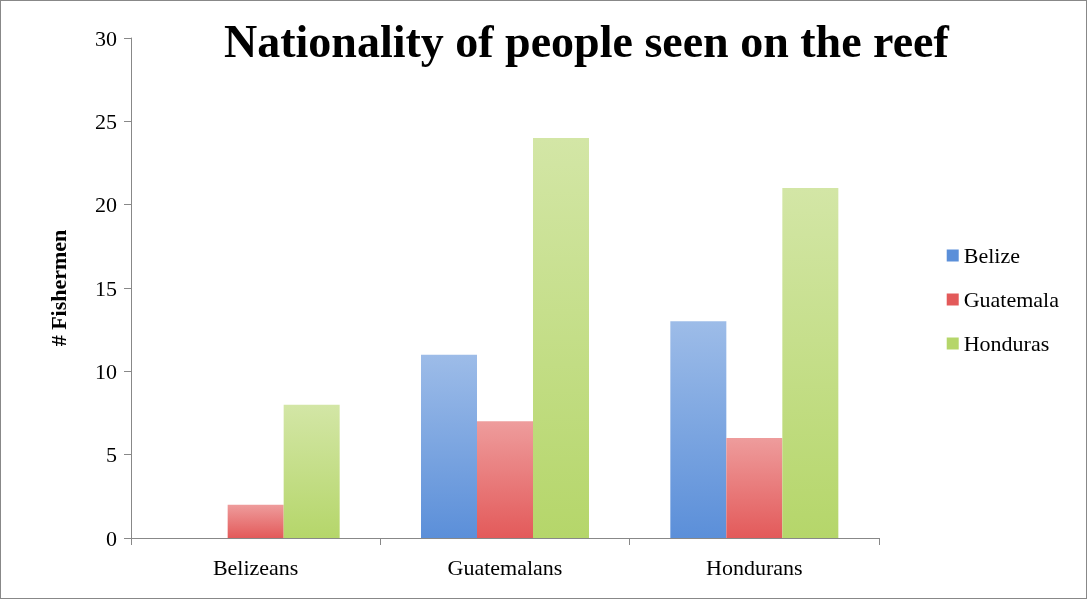 The image size is (1087, 599). I want to click on y-tick-label: 0, so click(111, 538).